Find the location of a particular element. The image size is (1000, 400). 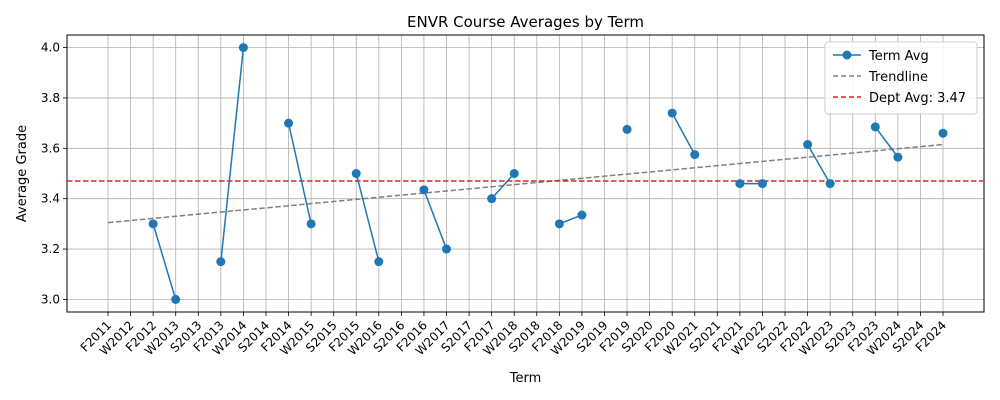

y-axis-label: Average Grade is located at coordinates (22, 173).